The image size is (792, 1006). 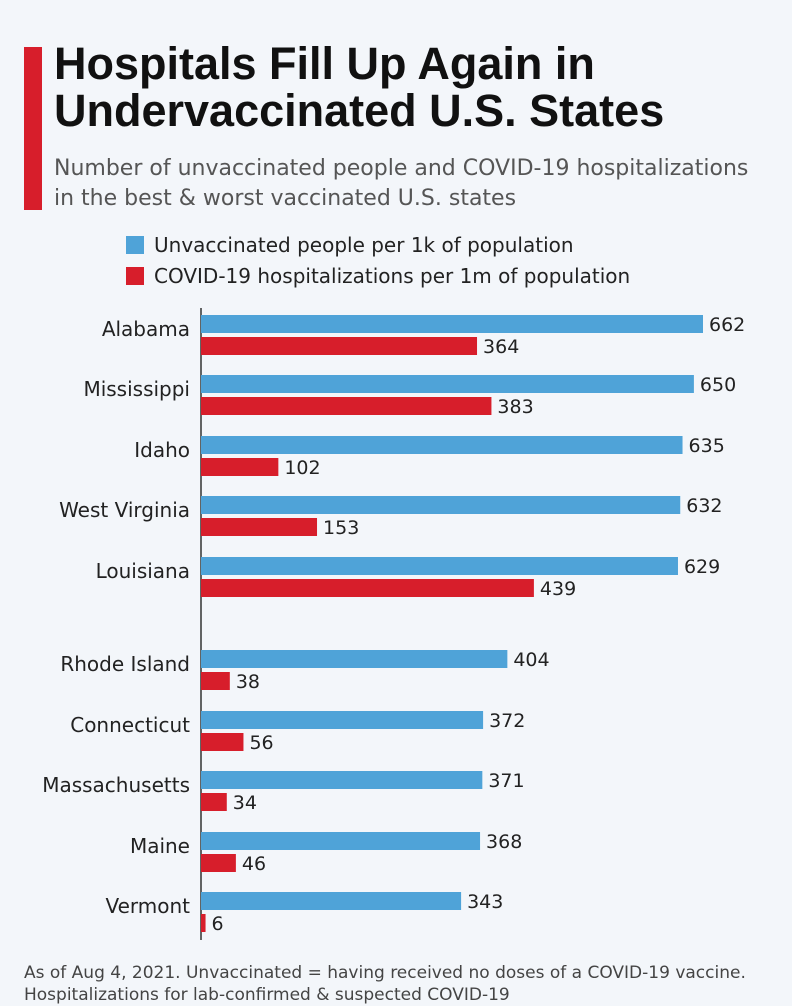 I want to click on value-label-hospitalizations-idaho: 102, so click(x=302, y=468).